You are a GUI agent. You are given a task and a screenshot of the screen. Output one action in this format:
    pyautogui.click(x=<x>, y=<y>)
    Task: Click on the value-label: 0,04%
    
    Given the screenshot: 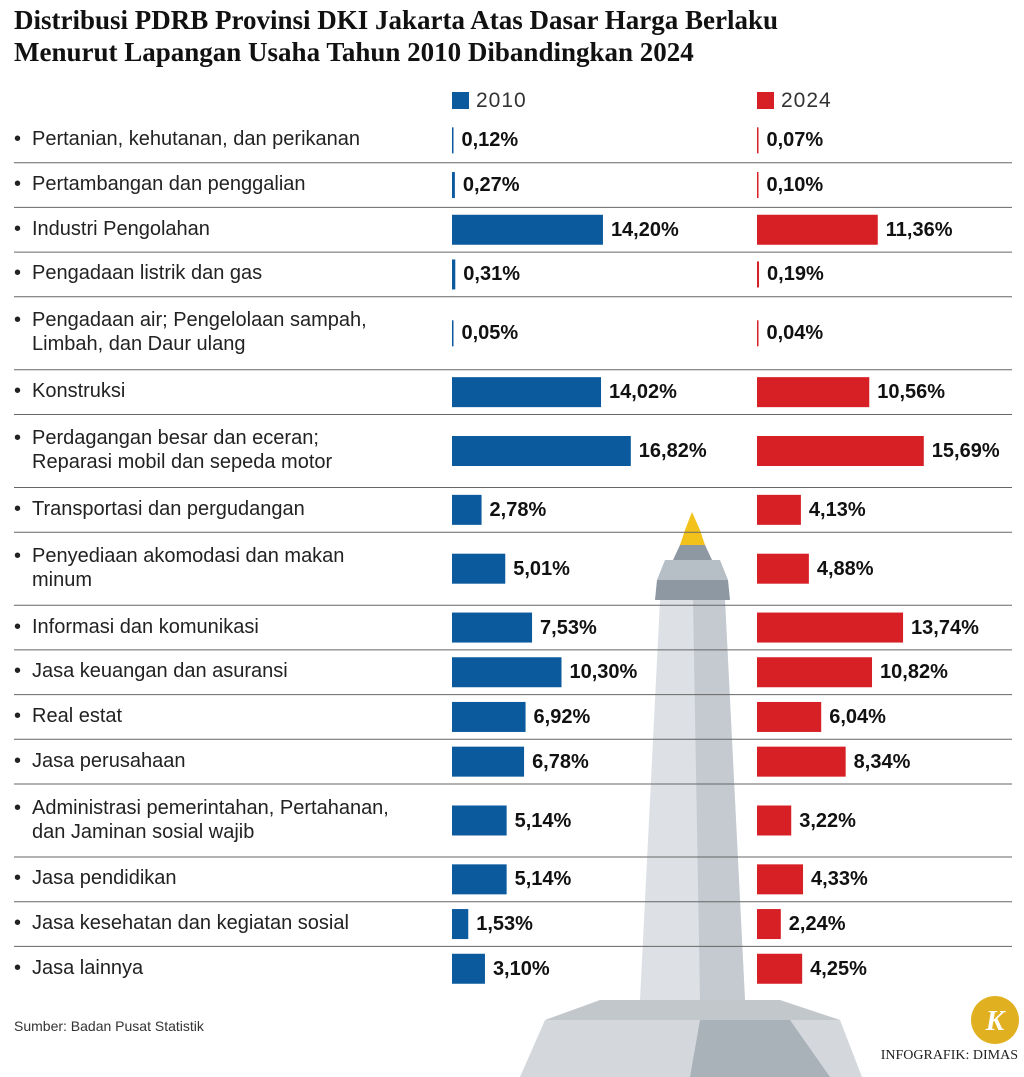 What is the action you would take?
    pyautogui.click(x=795, y=333)
    